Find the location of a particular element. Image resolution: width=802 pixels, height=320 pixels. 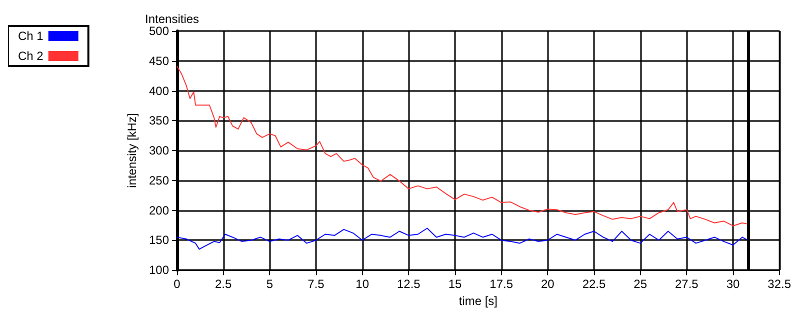

x-tick-label: 17.5 is located at coordinates (502, 284).